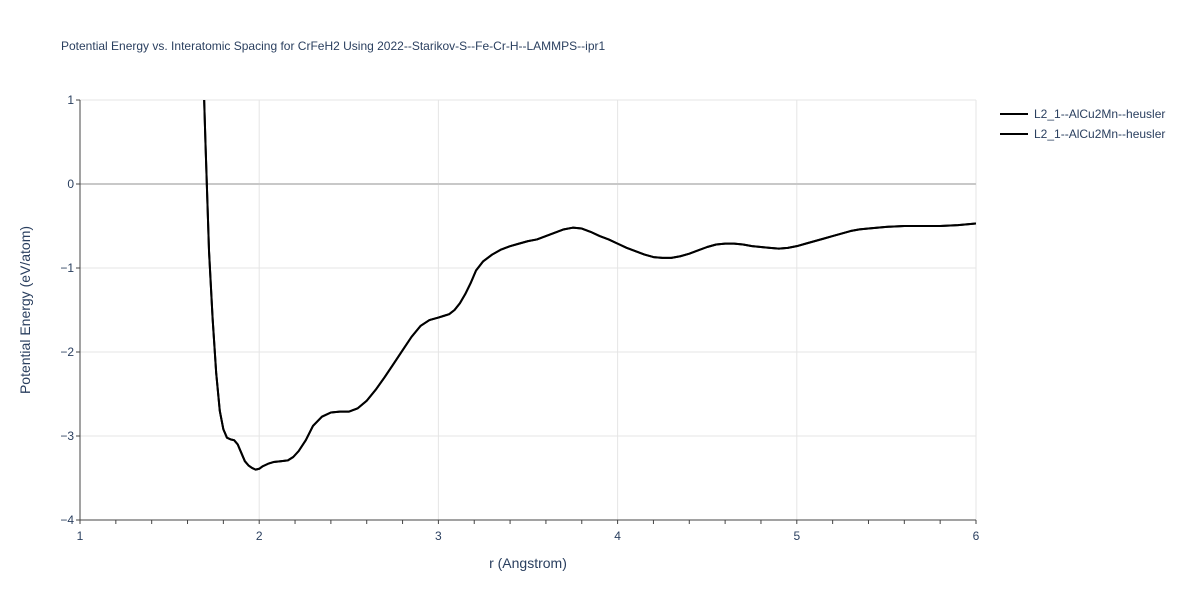  I want to click on x-tick-label: 3, so click(438, 536).